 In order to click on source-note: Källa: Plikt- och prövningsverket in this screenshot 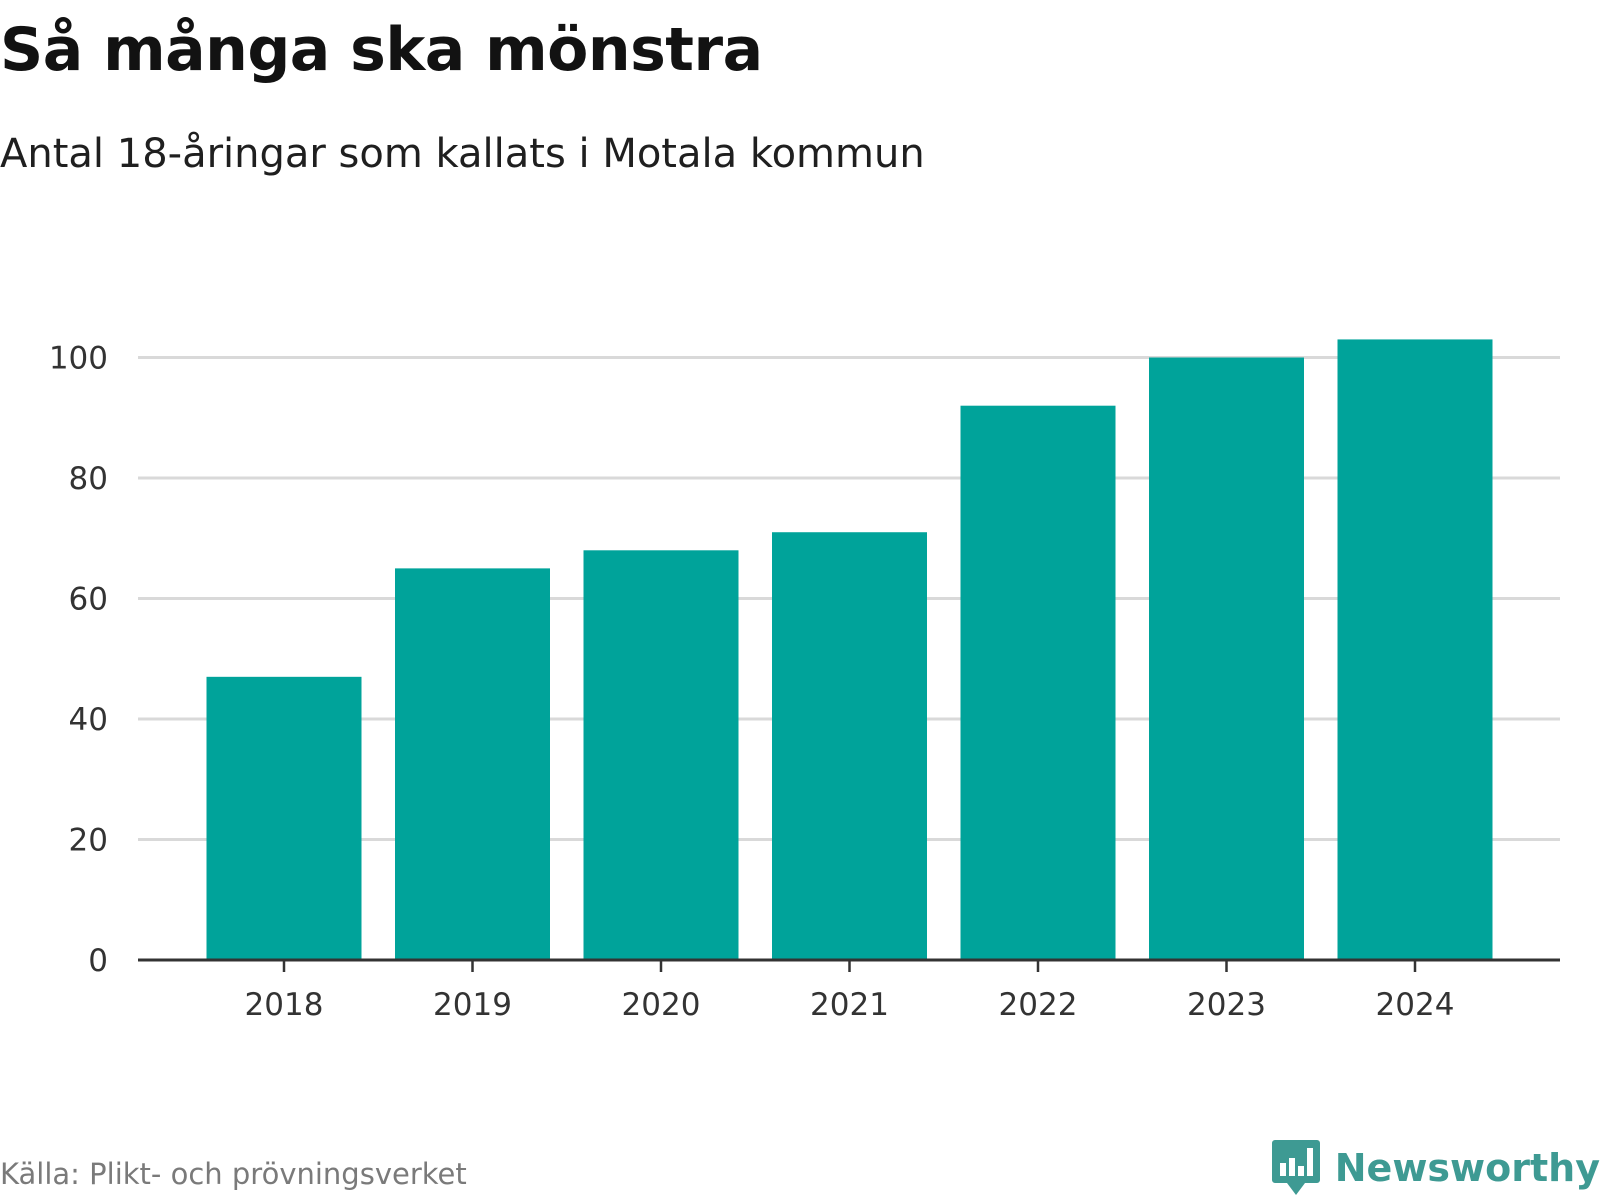, I will do `click(233, 1174)`.